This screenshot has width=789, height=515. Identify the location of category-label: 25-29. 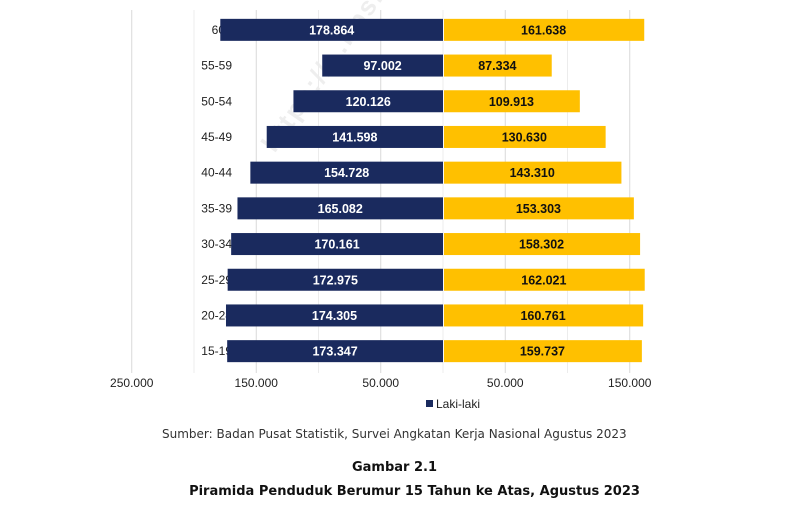
(216, 280).